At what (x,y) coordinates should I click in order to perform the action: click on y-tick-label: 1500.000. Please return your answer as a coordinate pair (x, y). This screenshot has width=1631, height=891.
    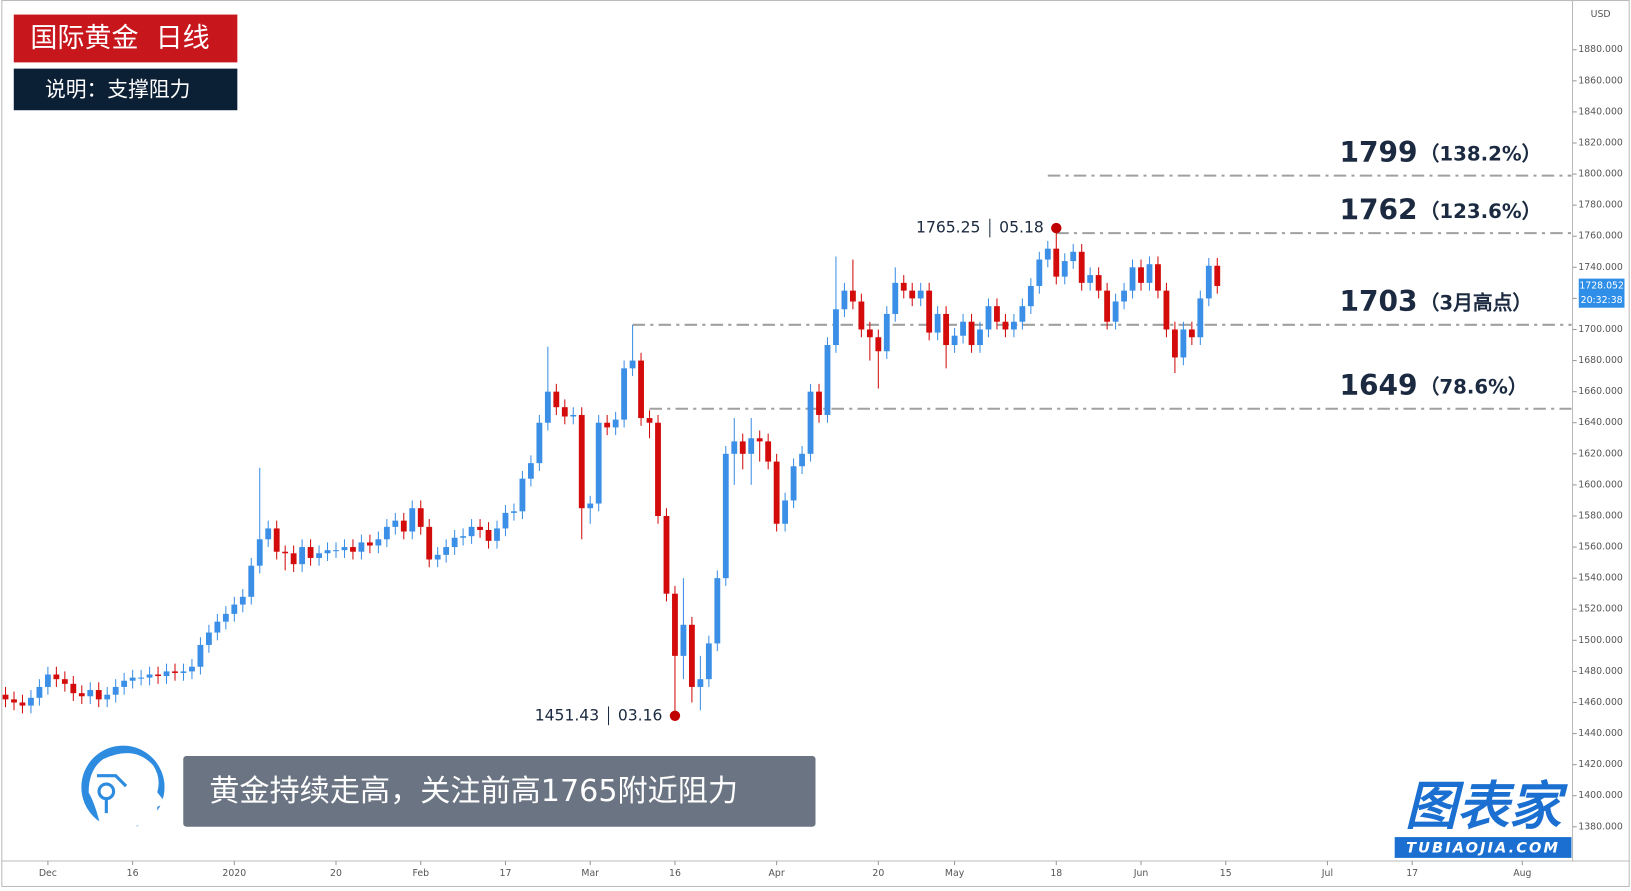
    Looking at the image, I should click on (1600, 640).